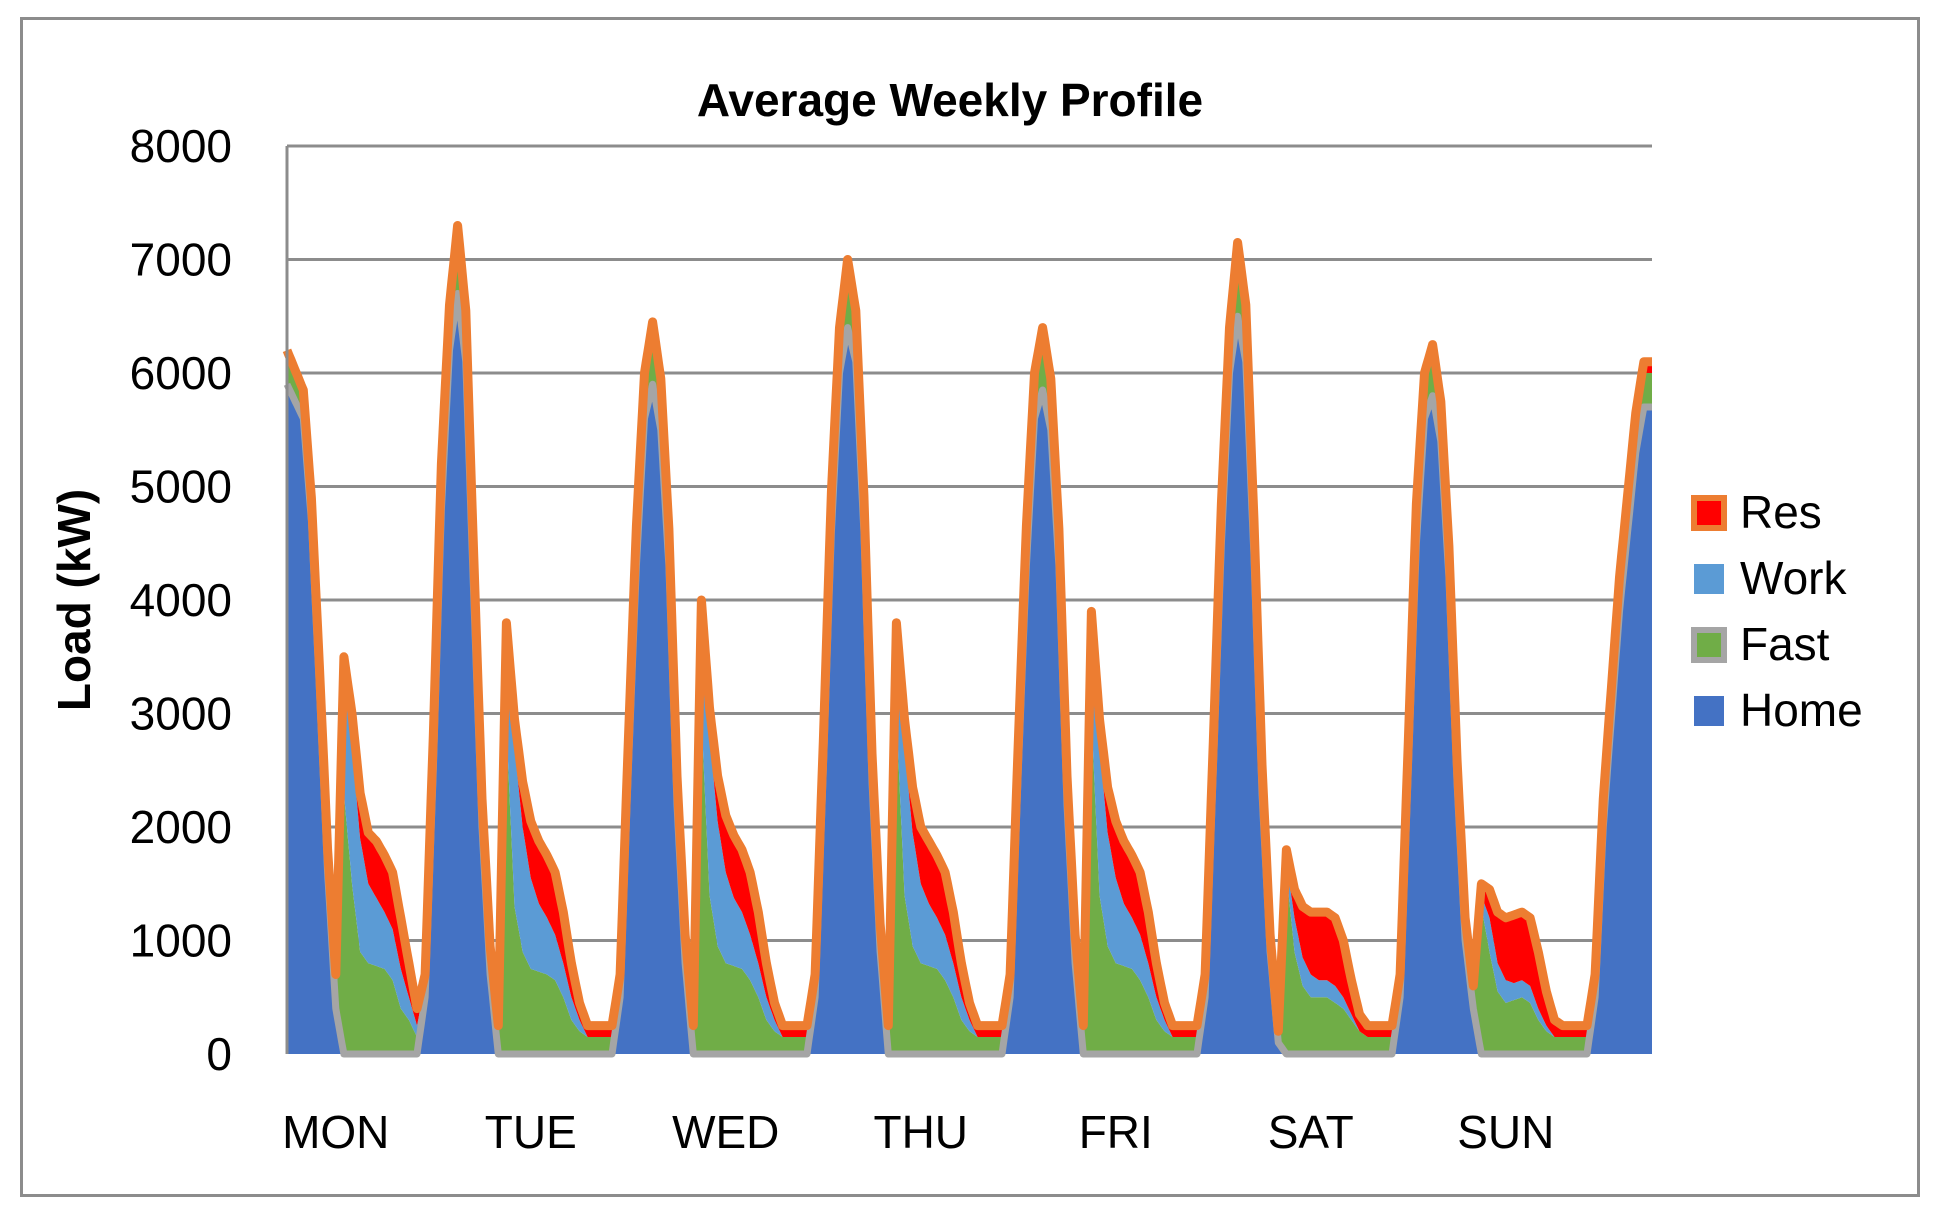 This screenshot has height=1215, width=1948. I want to click on y-tick-7000: 7000, so click(181, 260).